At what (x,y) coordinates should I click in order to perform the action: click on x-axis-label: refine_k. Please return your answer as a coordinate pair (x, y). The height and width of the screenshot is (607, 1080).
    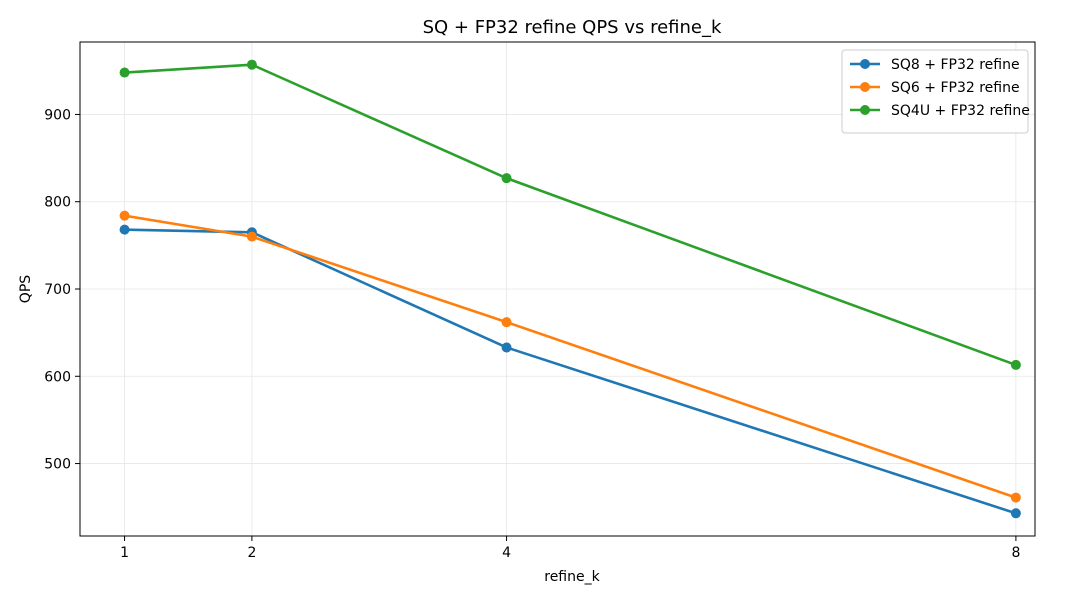
    Looking at the image, I should click on (572, 577).